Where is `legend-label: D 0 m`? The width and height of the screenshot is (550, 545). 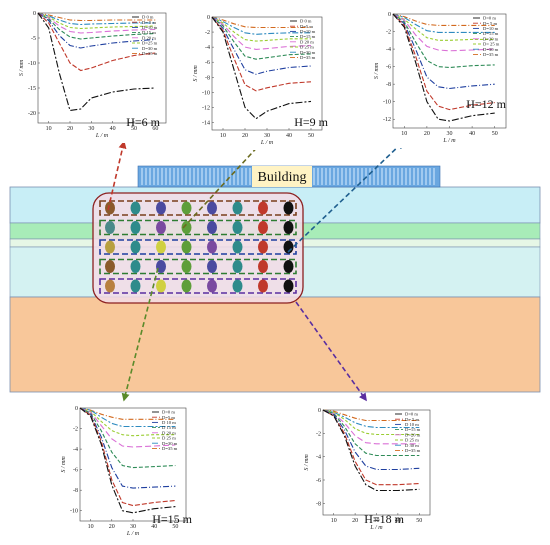 legend-label: D 0 m is located at coordinates (148, 17).